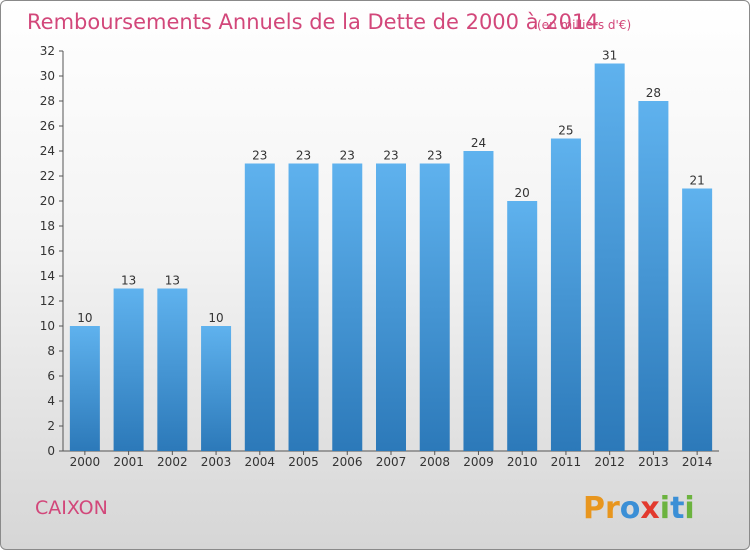 This screenshot has height=550, width=750. Describe the element at coordinates (47, 226) in the screenshot. I see `y-tick-label: 18` at that location.